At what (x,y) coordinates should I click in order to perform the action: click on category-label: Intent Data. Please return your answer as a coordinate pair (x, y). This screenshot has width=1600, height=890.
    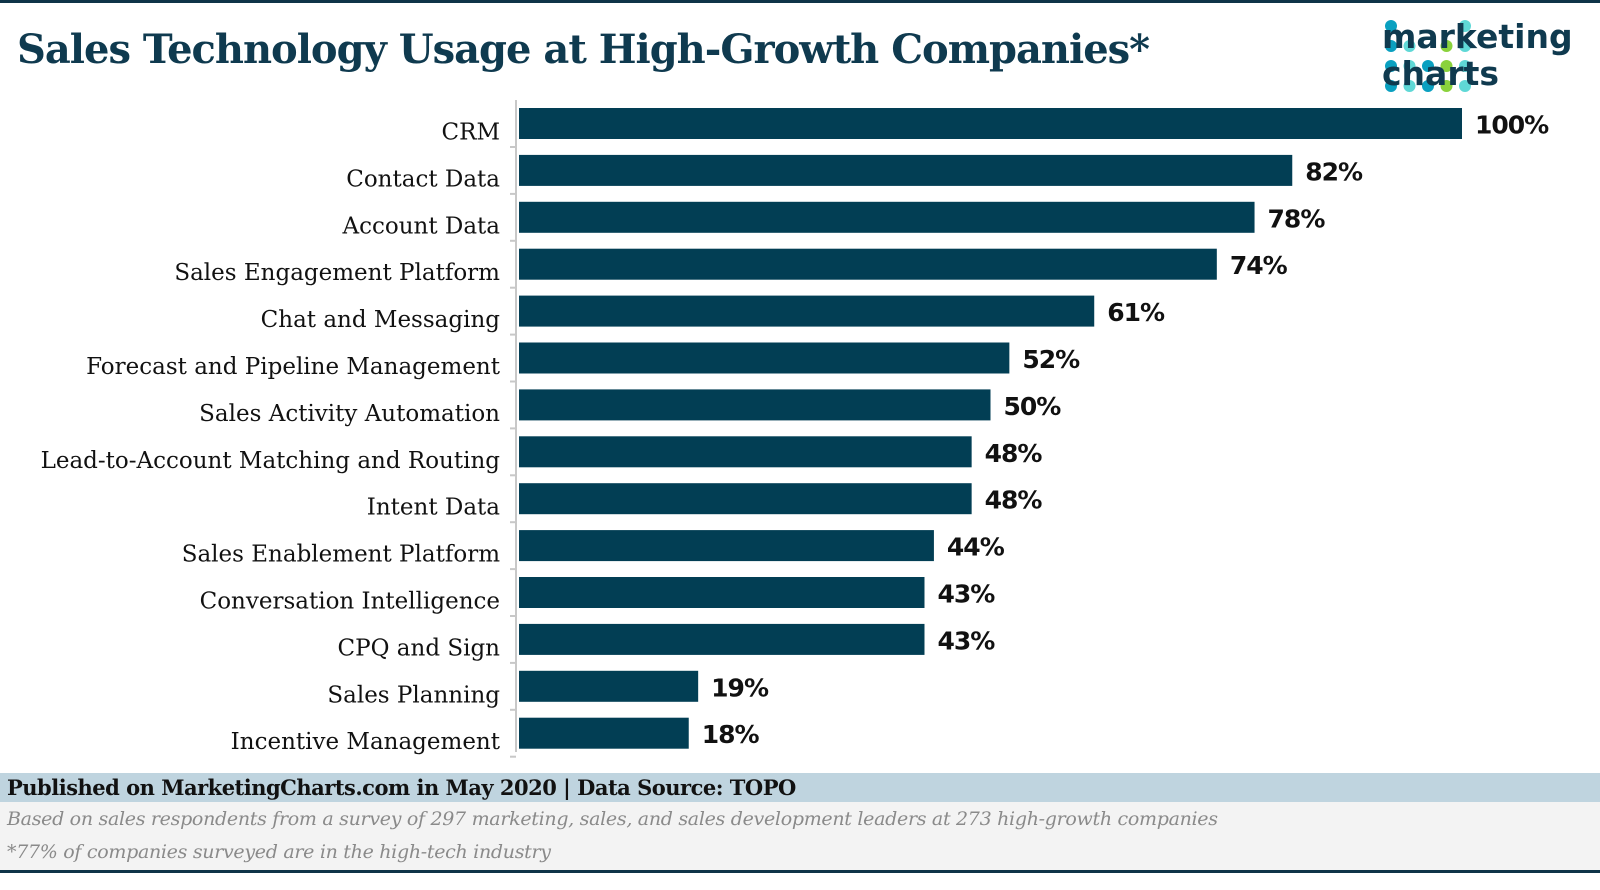
    Looking at the image, I should click on (434, 508).